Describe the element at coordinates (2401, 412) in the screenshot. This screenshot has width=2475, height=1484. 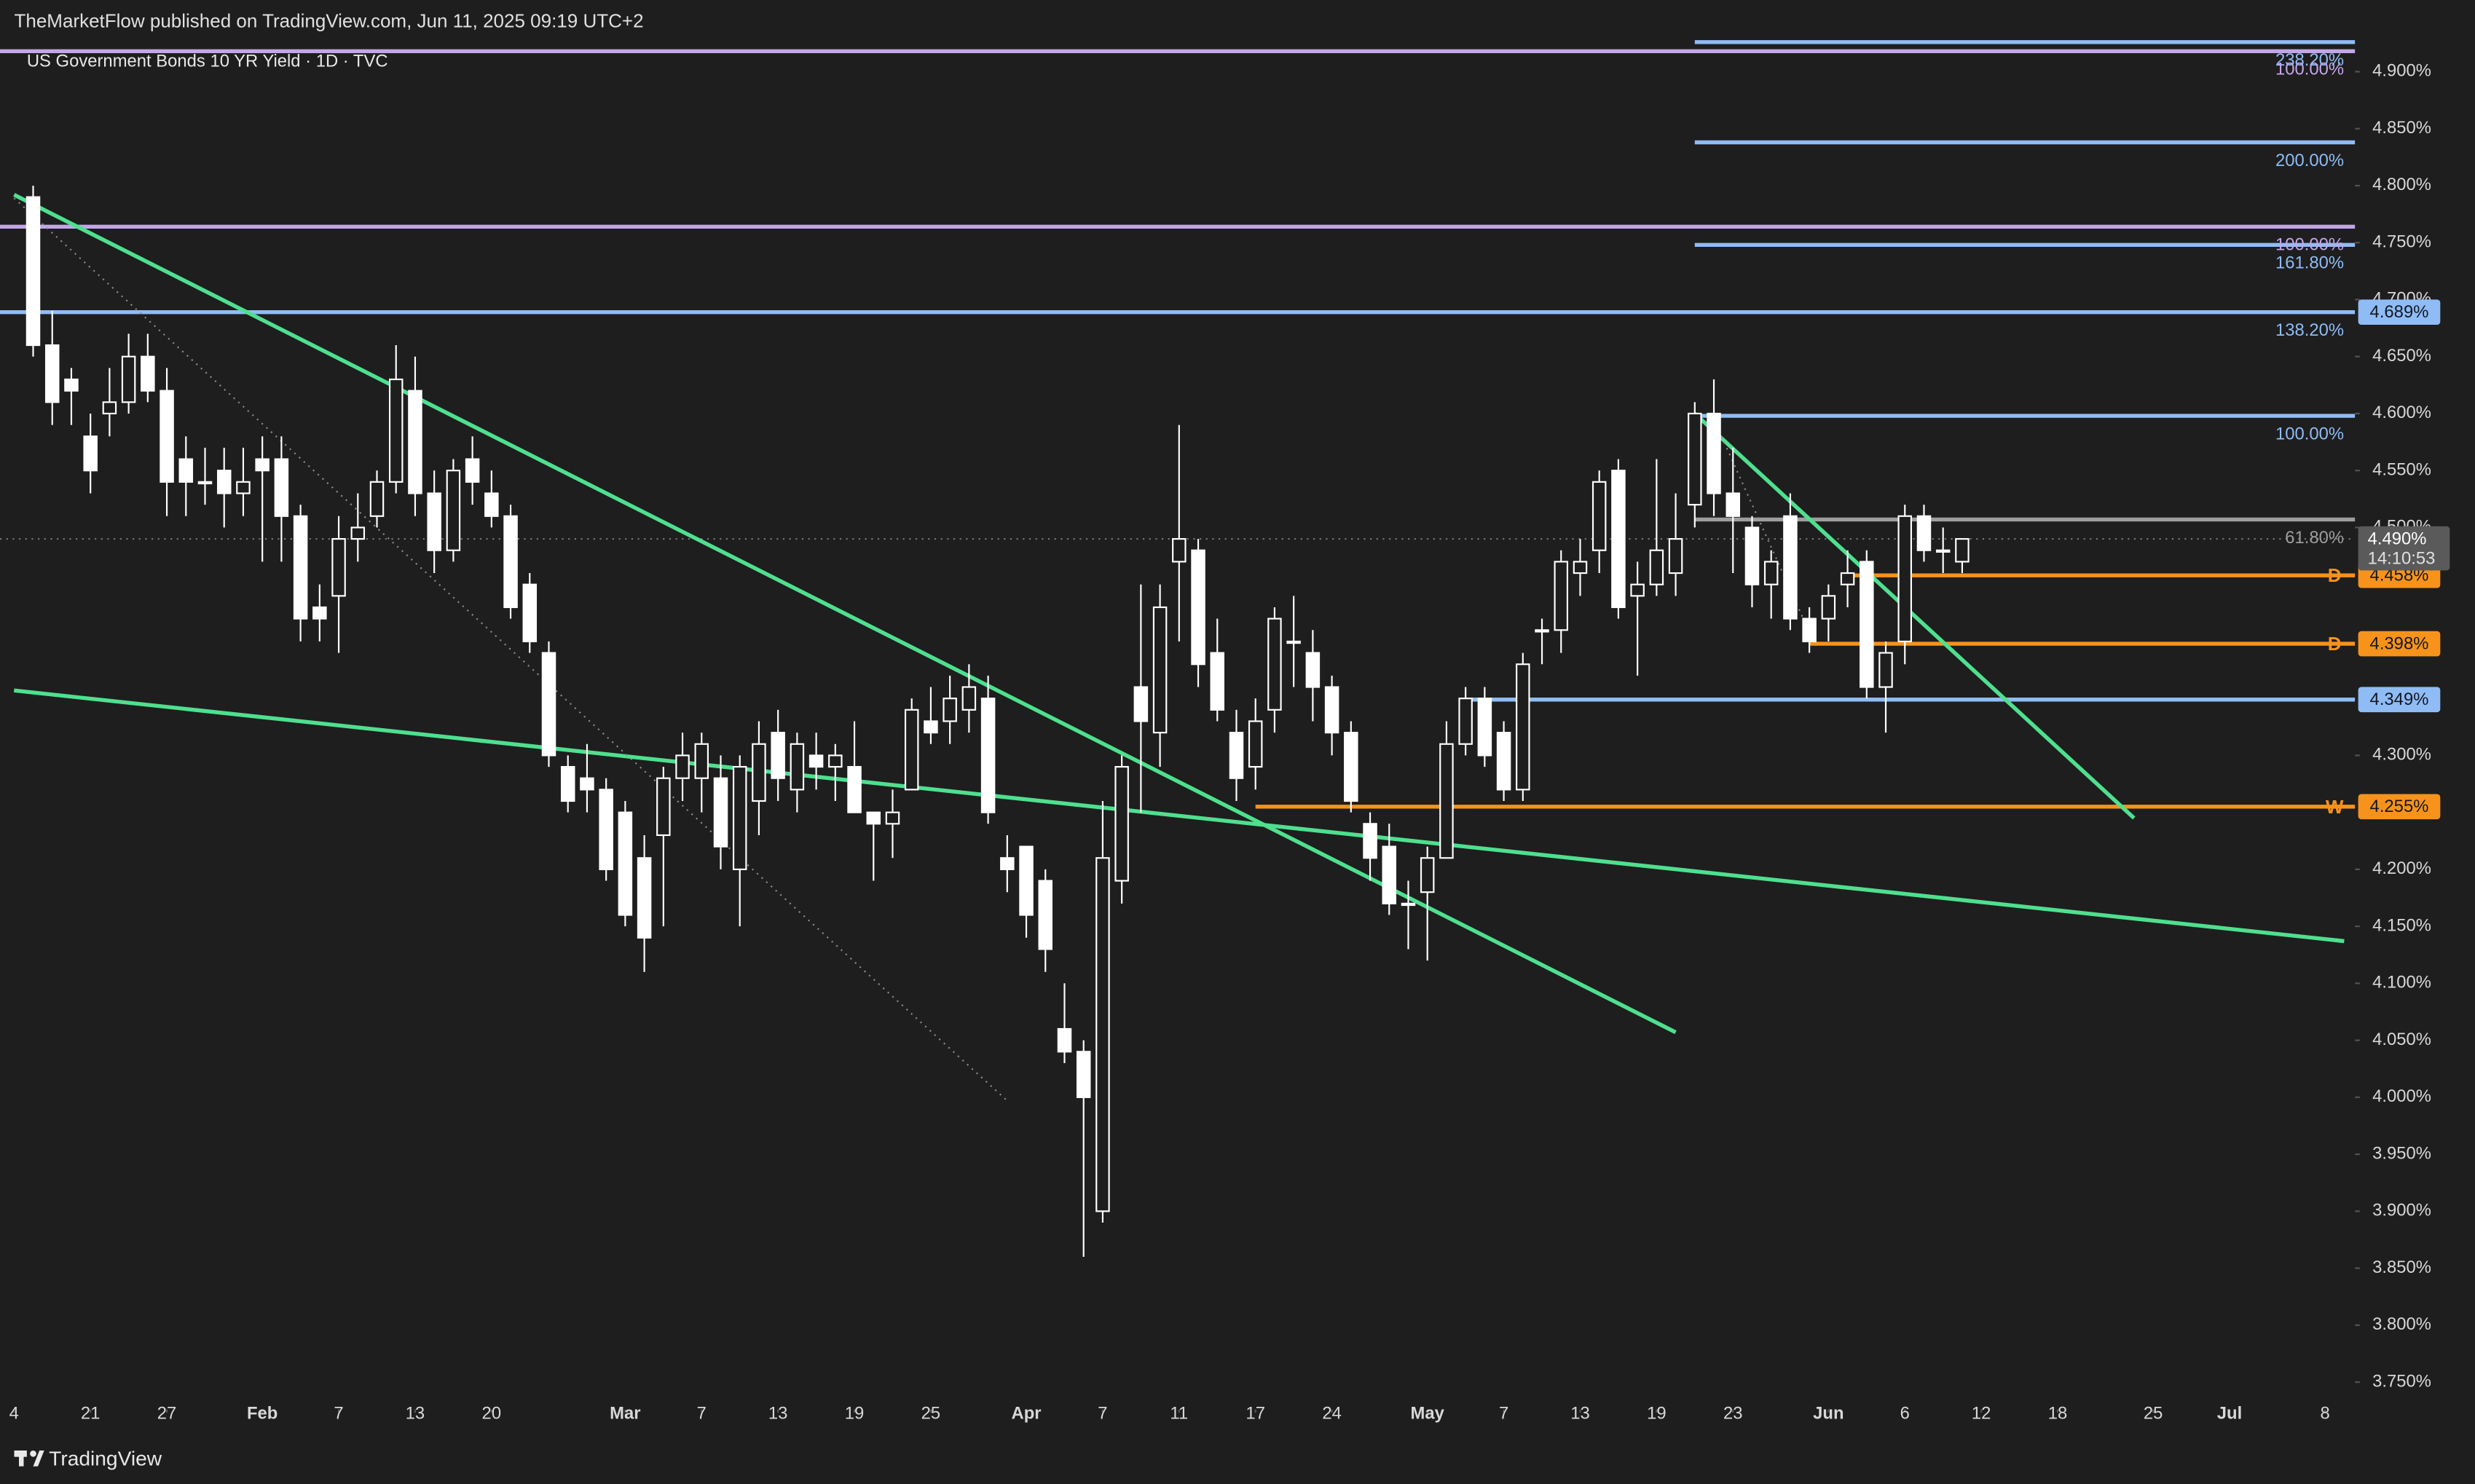
I see `y-tick-label: 4.600%` at that location.